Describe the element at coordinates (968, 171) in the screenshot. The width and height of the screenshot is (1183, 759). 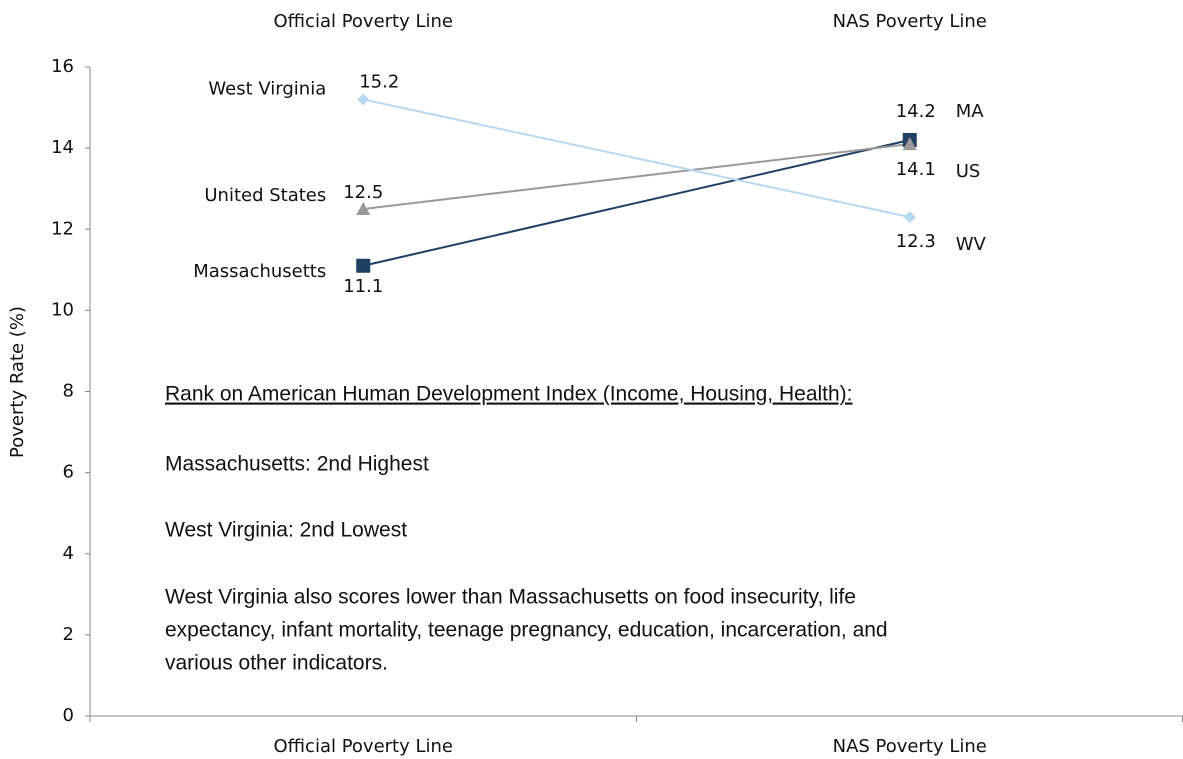
I see `series-abbr: US` at that location.